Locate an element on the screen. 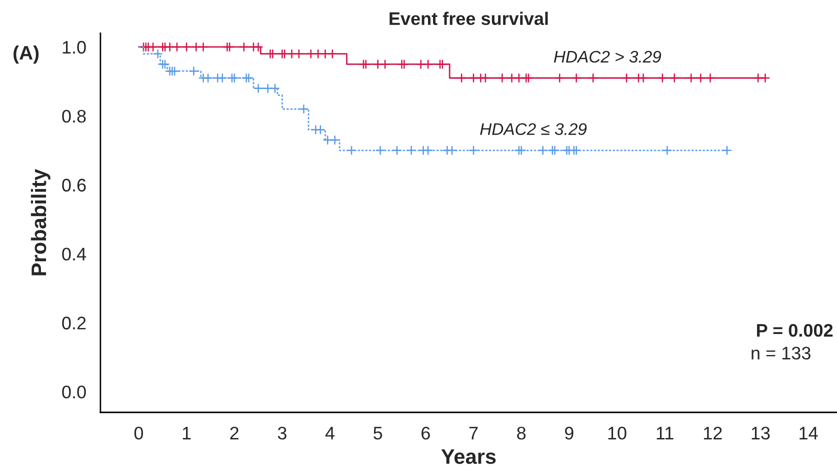 The image size is (837, 474). x-tick-label: 0 is located at coordinates (139, 433).